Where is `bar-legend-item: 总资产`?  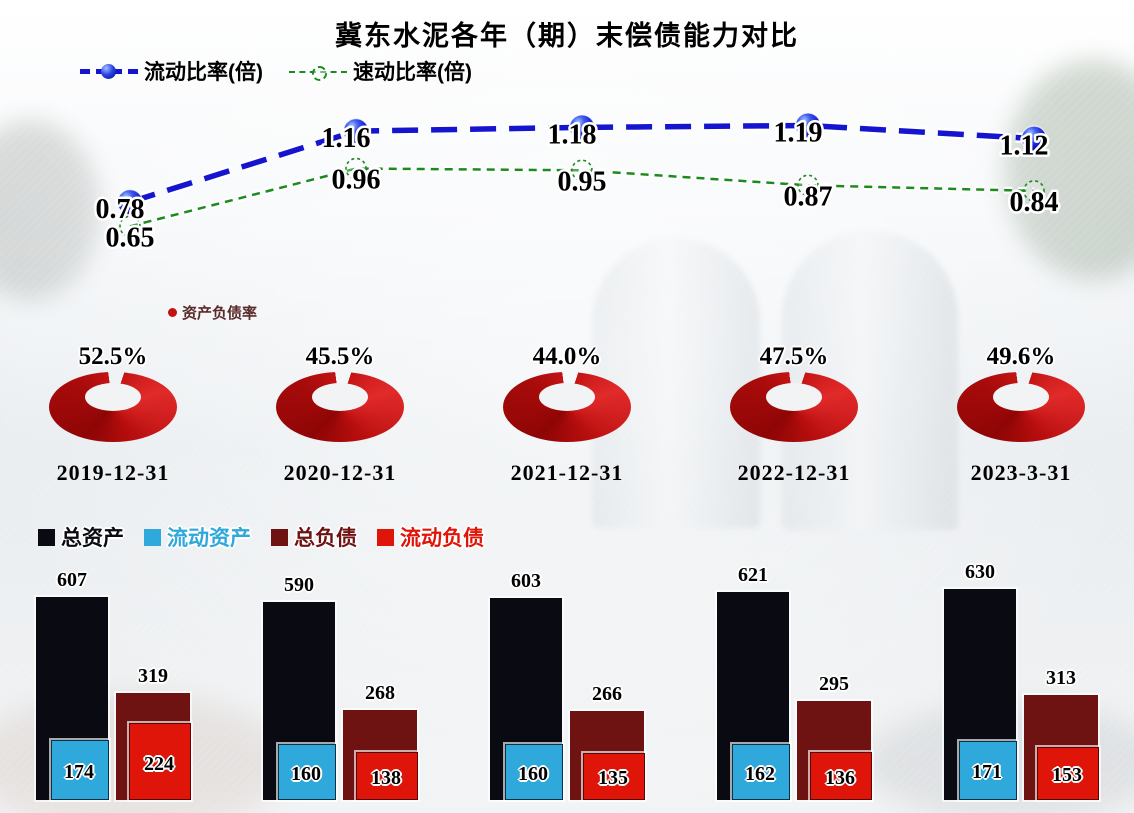
bar-legend-item: 总资产 is located at coordinates (81, 537).